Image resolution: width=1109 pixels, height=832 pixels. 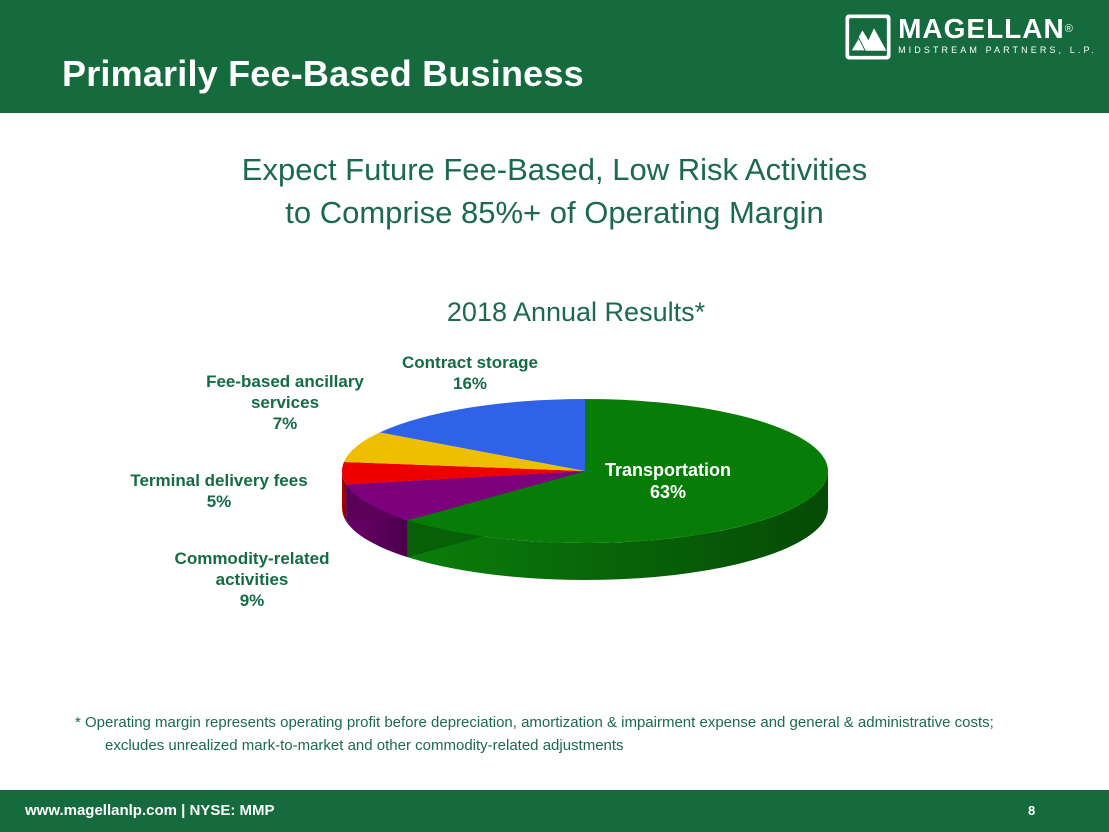 I want to click on label-transportation-text: Transportation, so click(x=668, y=470).